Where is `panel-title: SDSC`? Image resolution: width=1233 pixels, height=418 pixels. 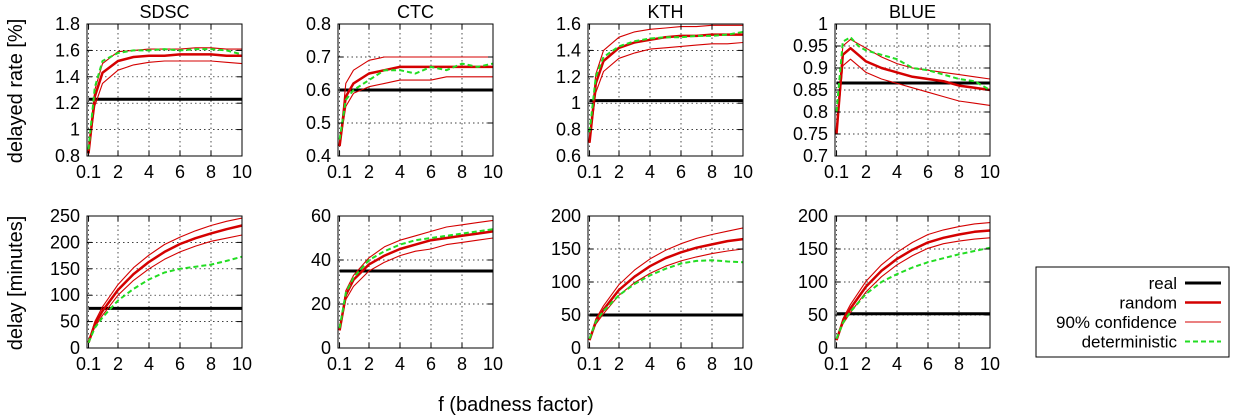
panel-title: SDSC is located at coordinates (164, 12).